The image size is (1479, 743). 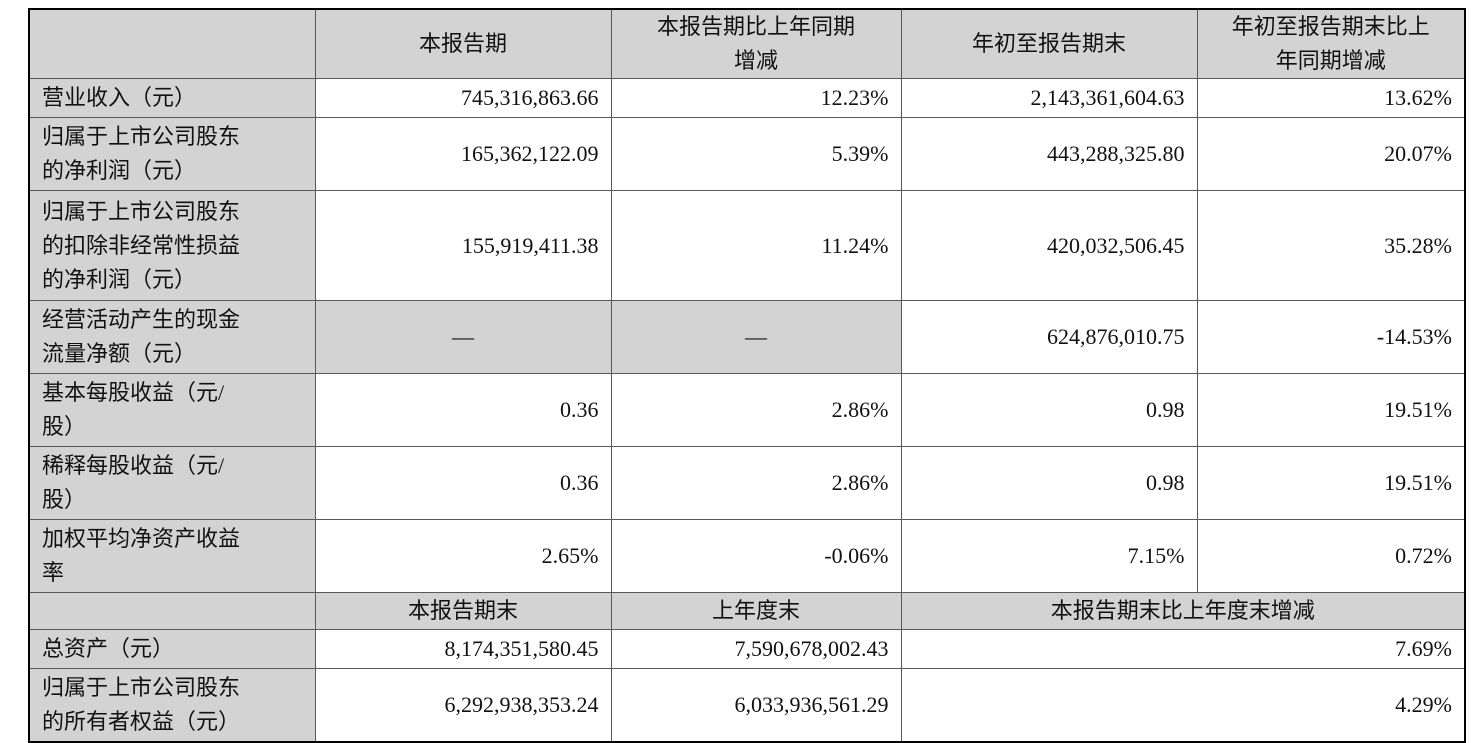 What do you see at coordinates (756, 611) in the screenshot?
I see `header-end-of-prior-year: 上年度末` at bounding box center [756, 611].